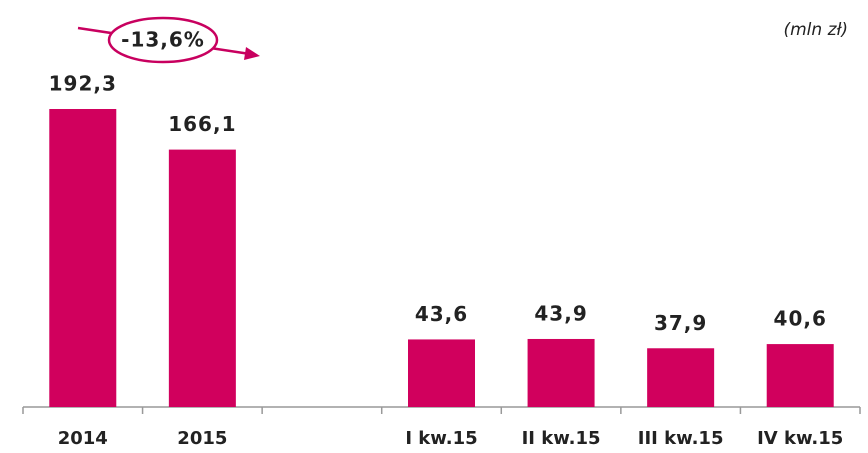 The width and height of the screenshot is (868, 453). I want to click on annotation-ellipse, so click(163, 40).